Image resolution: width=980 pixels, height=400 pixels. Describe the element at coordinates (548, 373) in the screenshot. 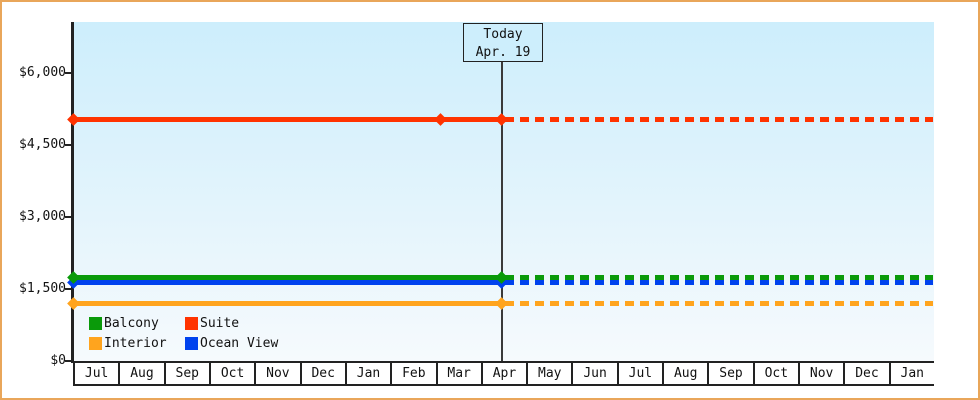

I see `month-cell: May` at that location.